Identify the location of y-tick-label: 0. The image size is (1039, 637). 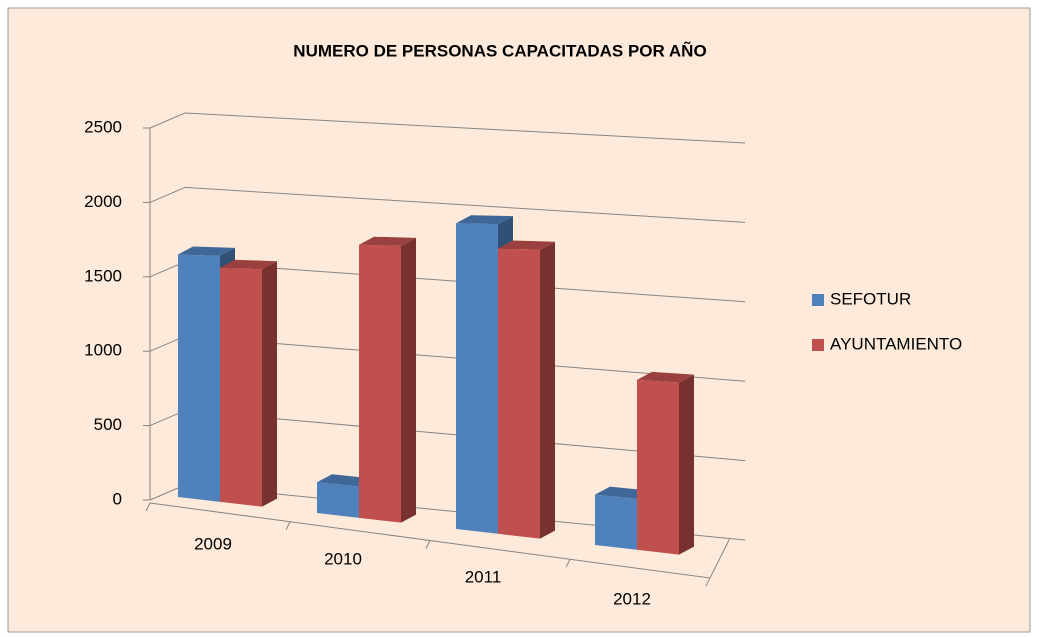
(117, 498).